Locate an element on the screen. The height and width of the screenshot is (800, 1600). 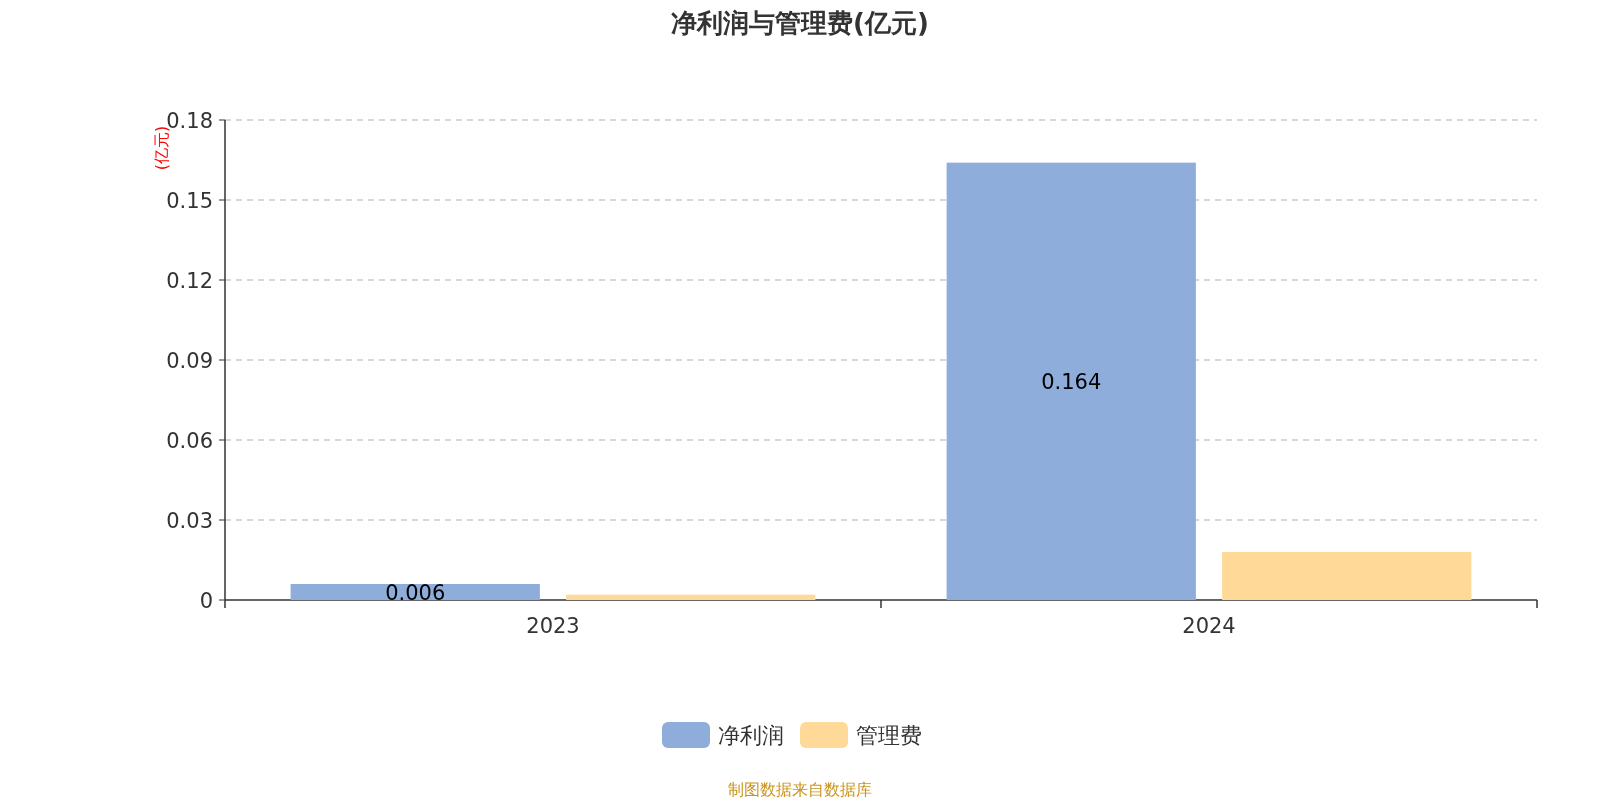
y-tick-label: 0.15 is located at coordinates (189, 201).